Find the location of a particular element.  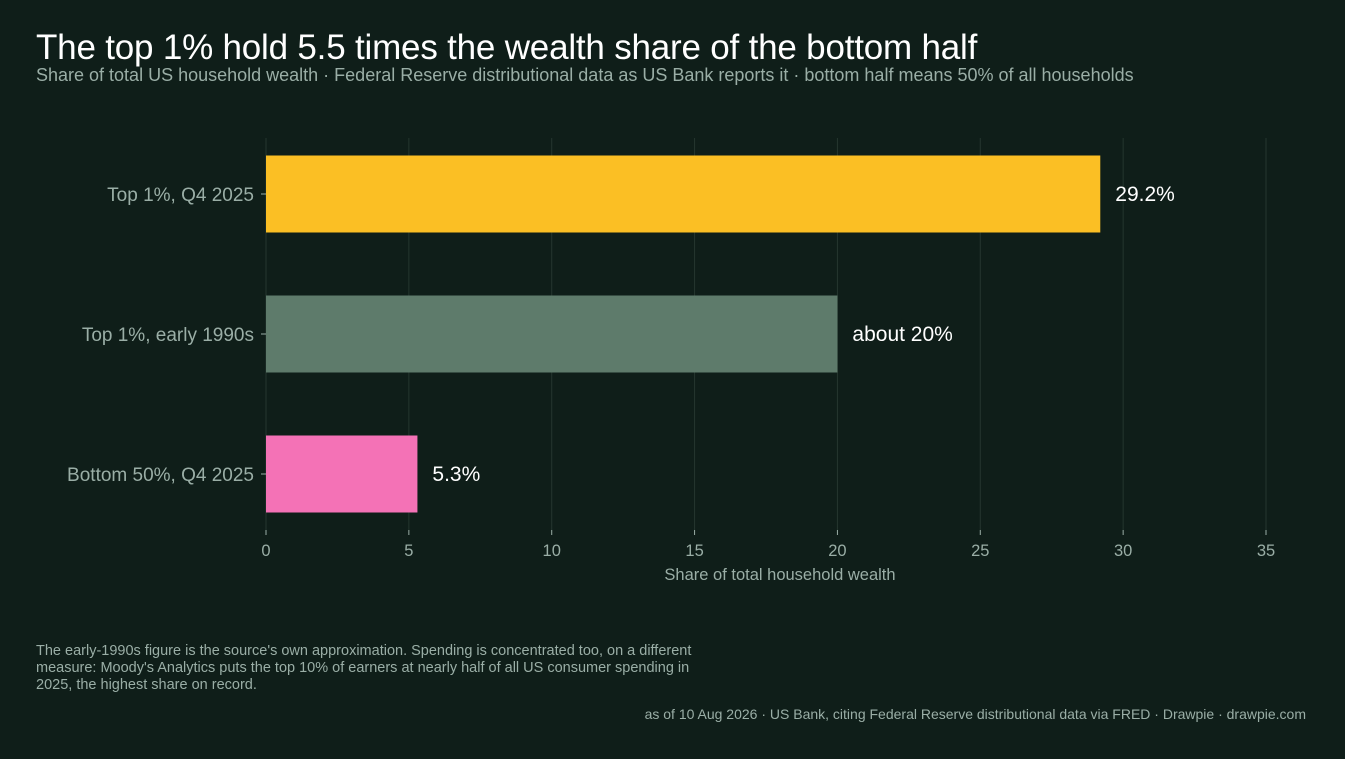

x-tick-label: 15 is located at coordinates (694, 551).